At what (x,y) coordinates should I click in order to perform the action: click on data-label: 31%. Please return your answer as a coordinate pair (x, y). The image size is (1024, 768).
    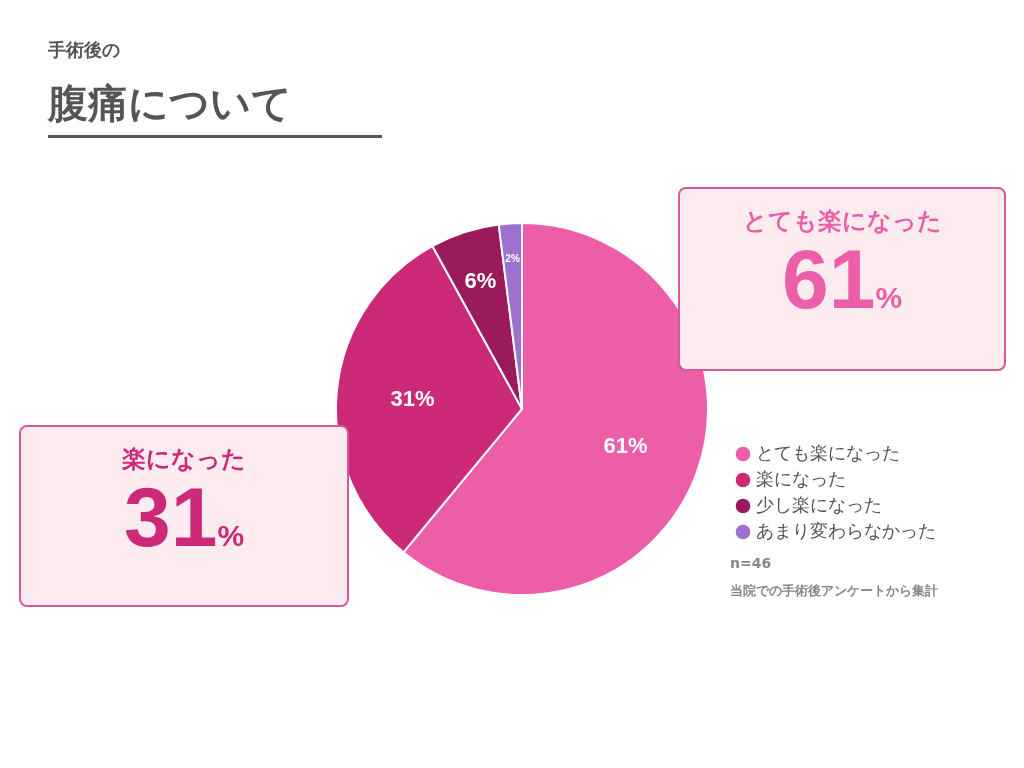
    Looking at the image, I should click on (412, 398).